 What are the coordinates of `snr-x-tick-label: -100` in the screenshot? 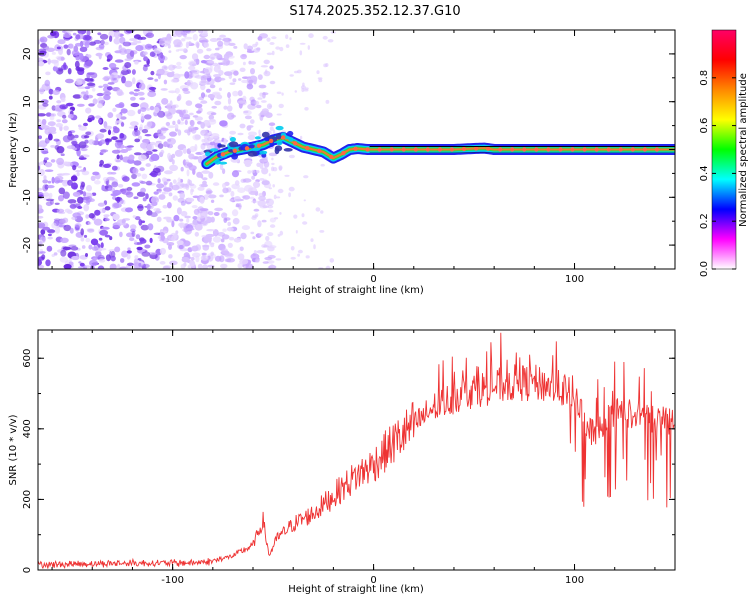 It's located at (172, 580).